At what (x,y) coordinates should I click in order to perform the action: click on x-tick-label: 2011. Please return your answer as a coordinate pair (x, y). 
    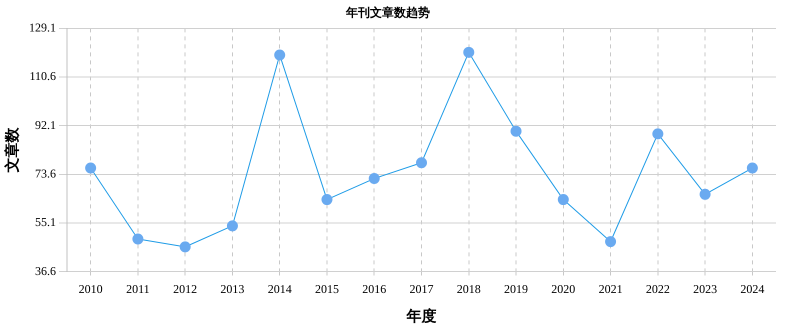
    Looking at the image, I should click on (138, 289).